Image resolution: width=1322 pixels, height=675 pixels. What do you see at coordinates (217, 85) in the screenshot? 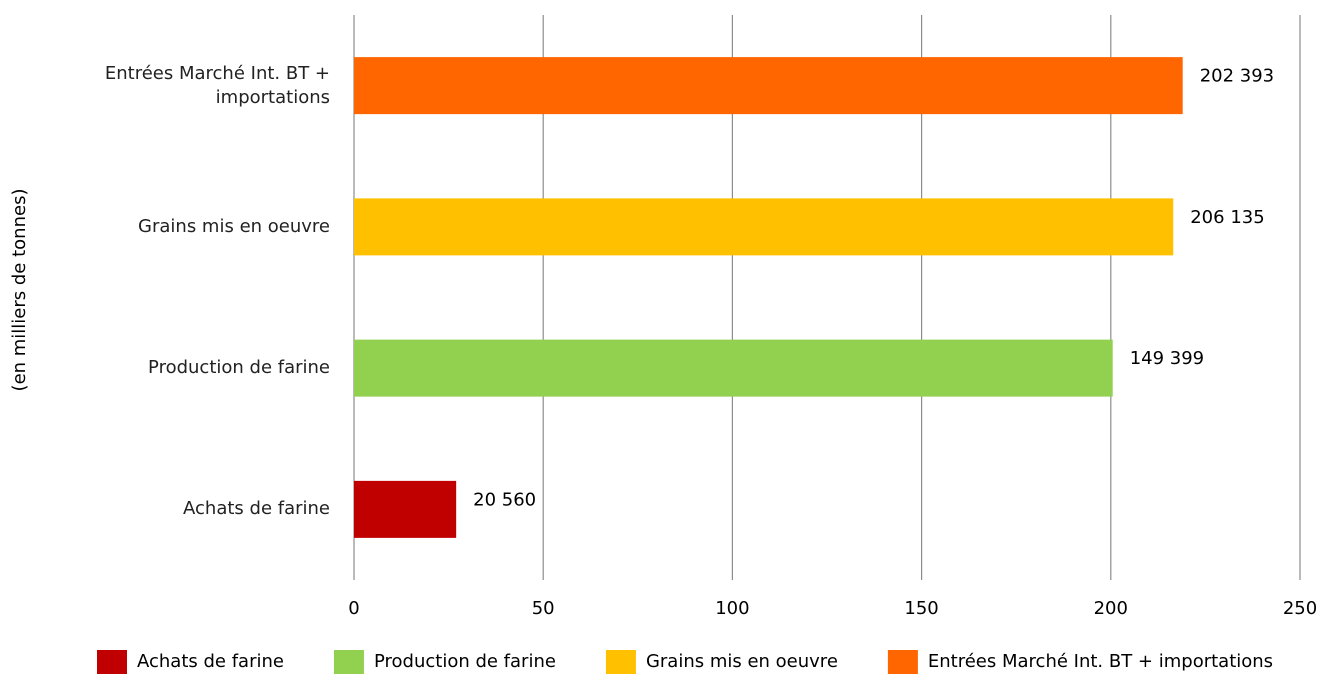
I see `y-tick-label: Entrées Marché Int. BT + importations` at bounding box center [217, 85].